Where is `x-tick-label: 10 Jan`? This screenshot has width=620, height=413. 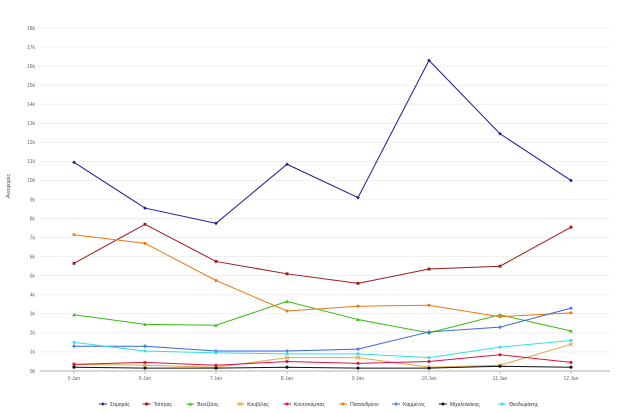
x-tick-label: 10 Jan is located at coordinates (428, 379).